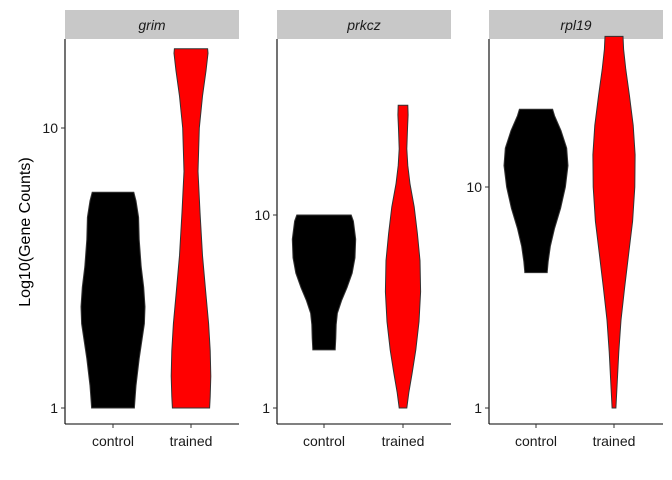  I want to click on y-axis-title: Log10(Gene Counts), so click(25, 231).